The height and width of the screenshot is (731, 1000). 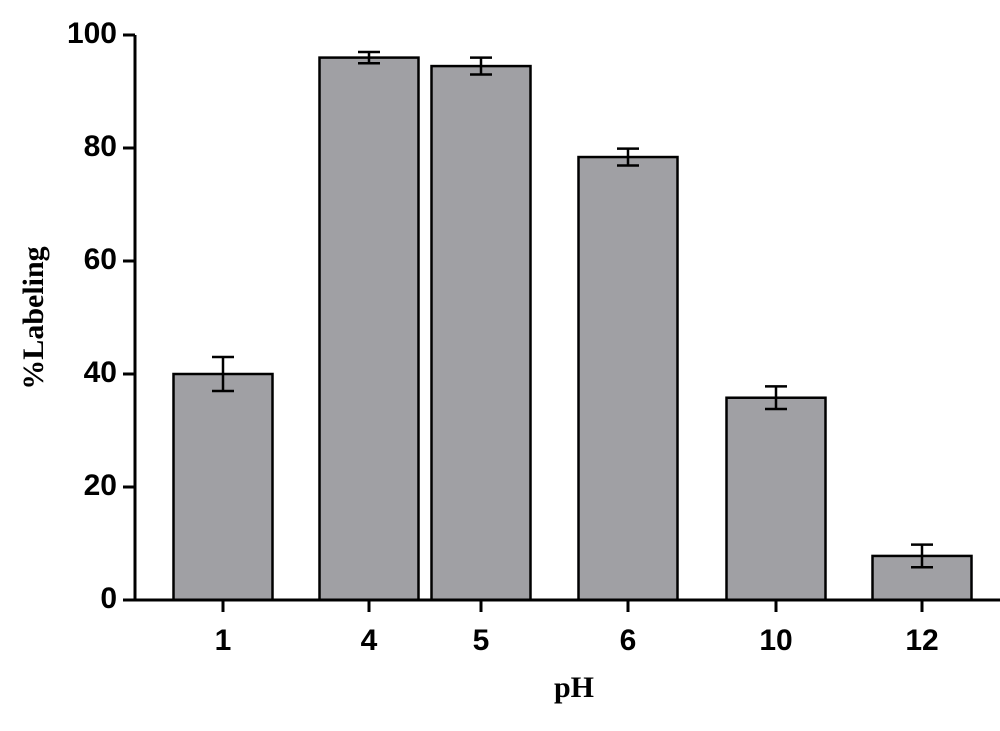 What do you see at coordinates (108, 598) in the screenshot?
I see `y-tick-label: 0` at bounding box center [108, 598].